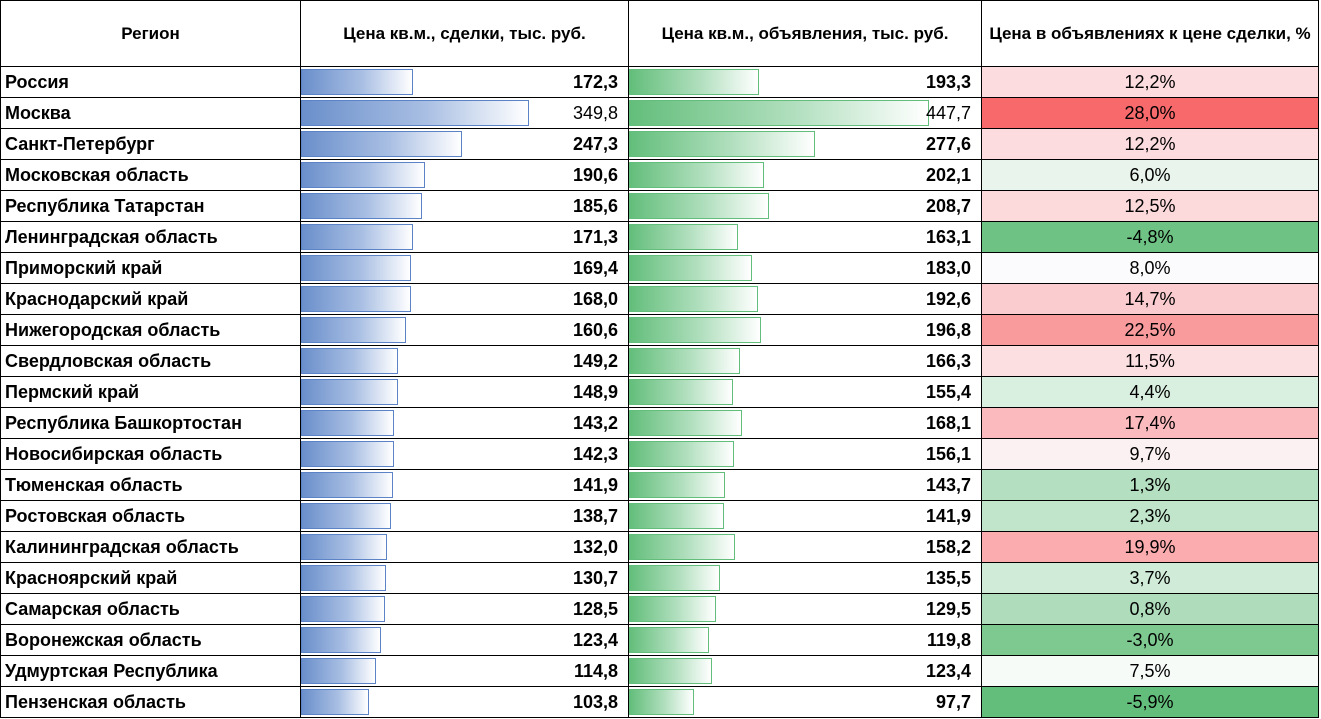 This screenshot has width=1321, height=719. I want to click on region-cell: Красноярский край, so click(150, 578).